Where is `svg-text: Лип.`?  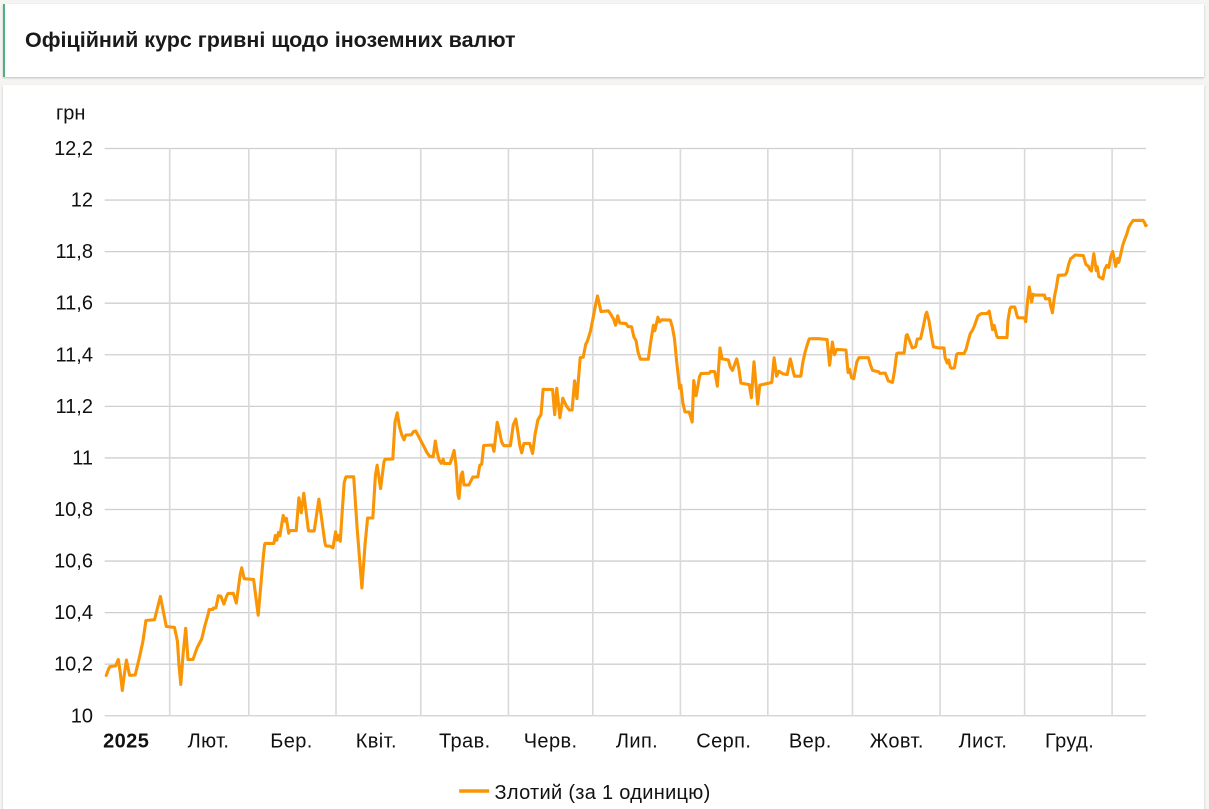 svg-text: Лип. is located at coordinates (637, 741).